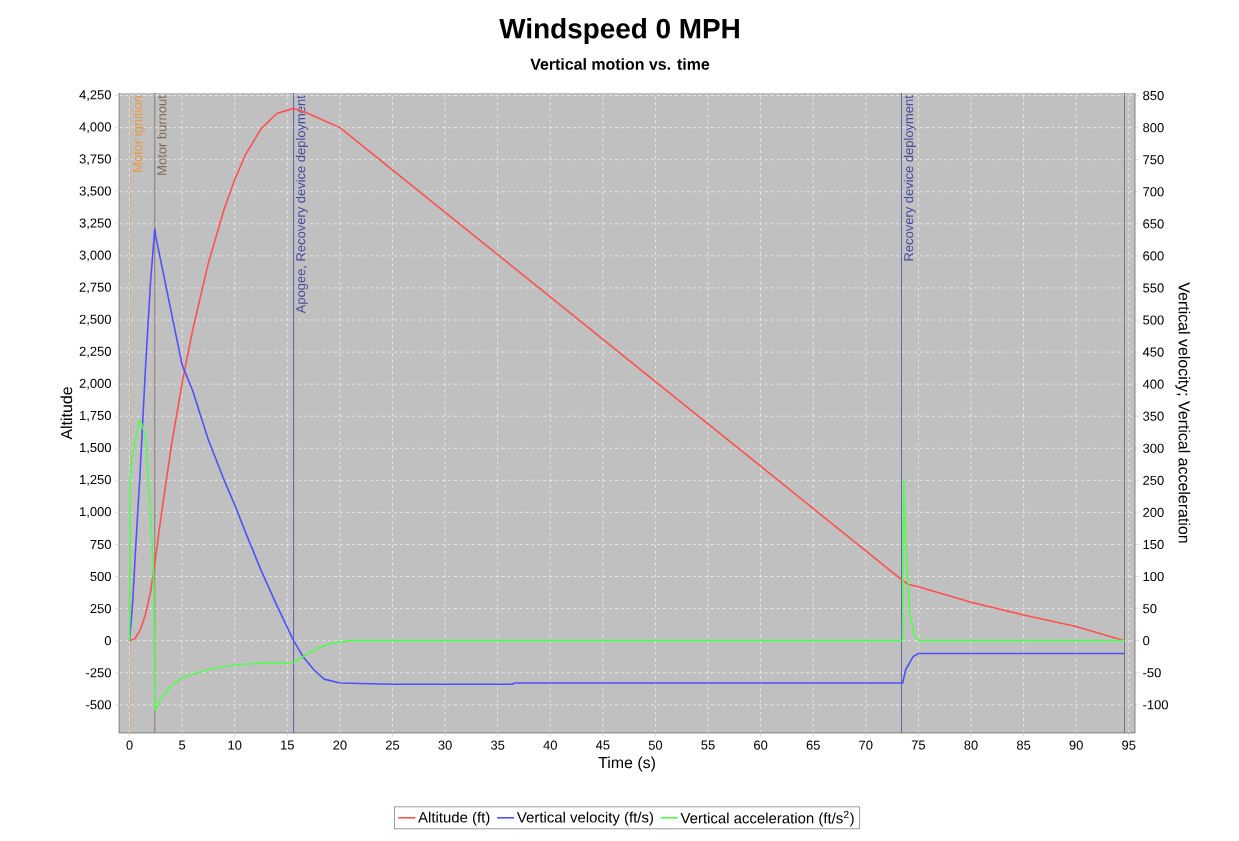  I want to click on x-tick-label: 45, so click(602, 745).